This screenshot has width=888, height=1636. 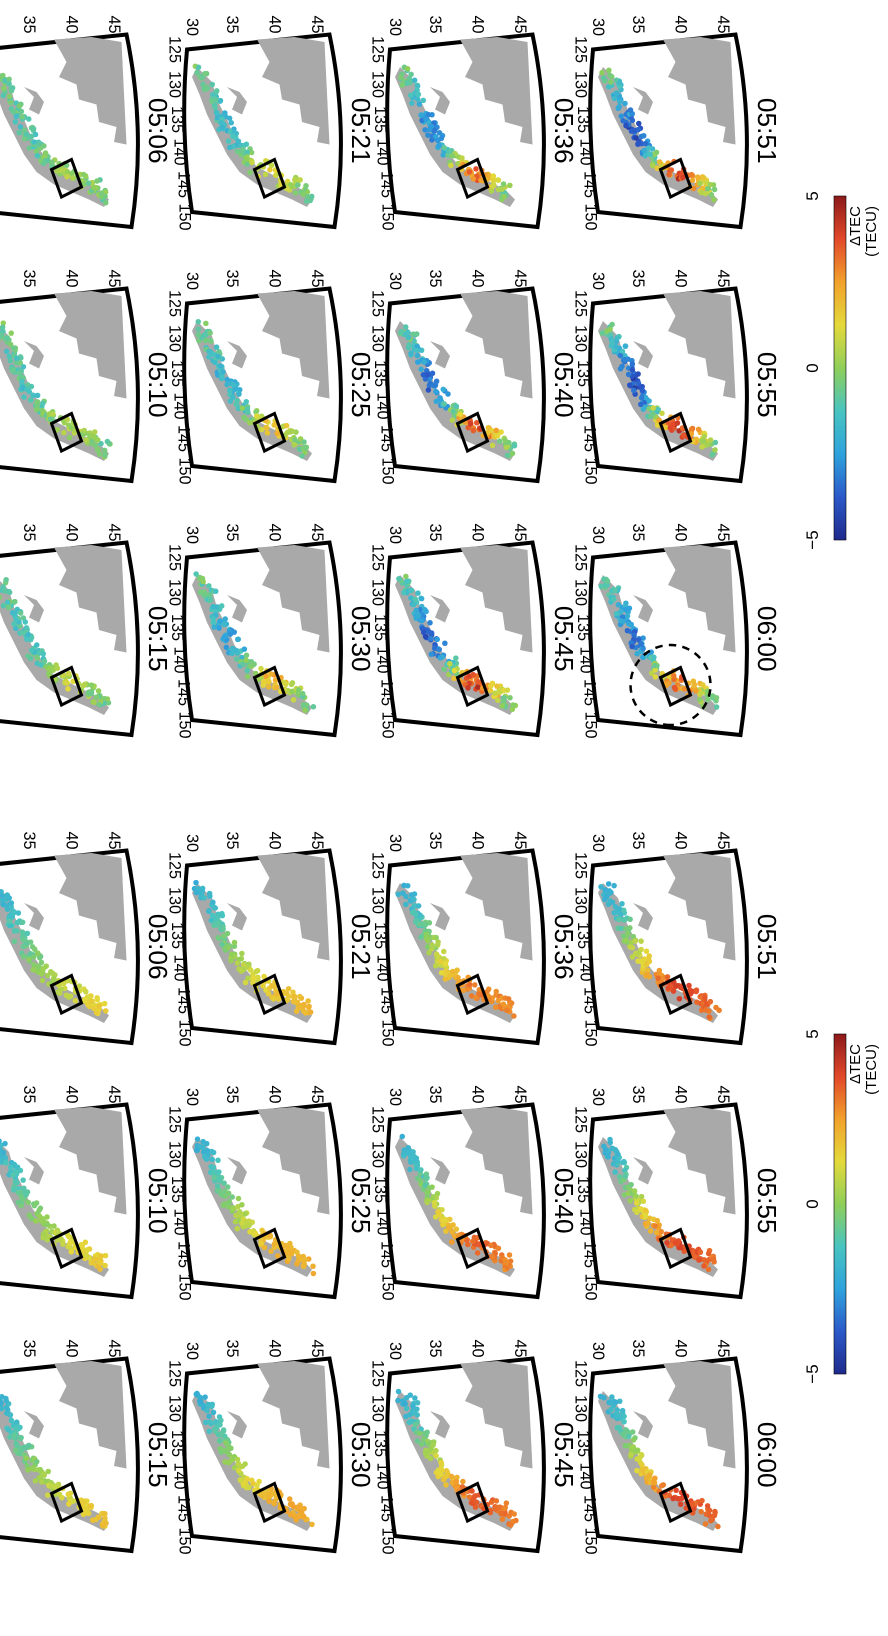 I want to click on lon-tick-label: 135, so click(x=177, y=1189).